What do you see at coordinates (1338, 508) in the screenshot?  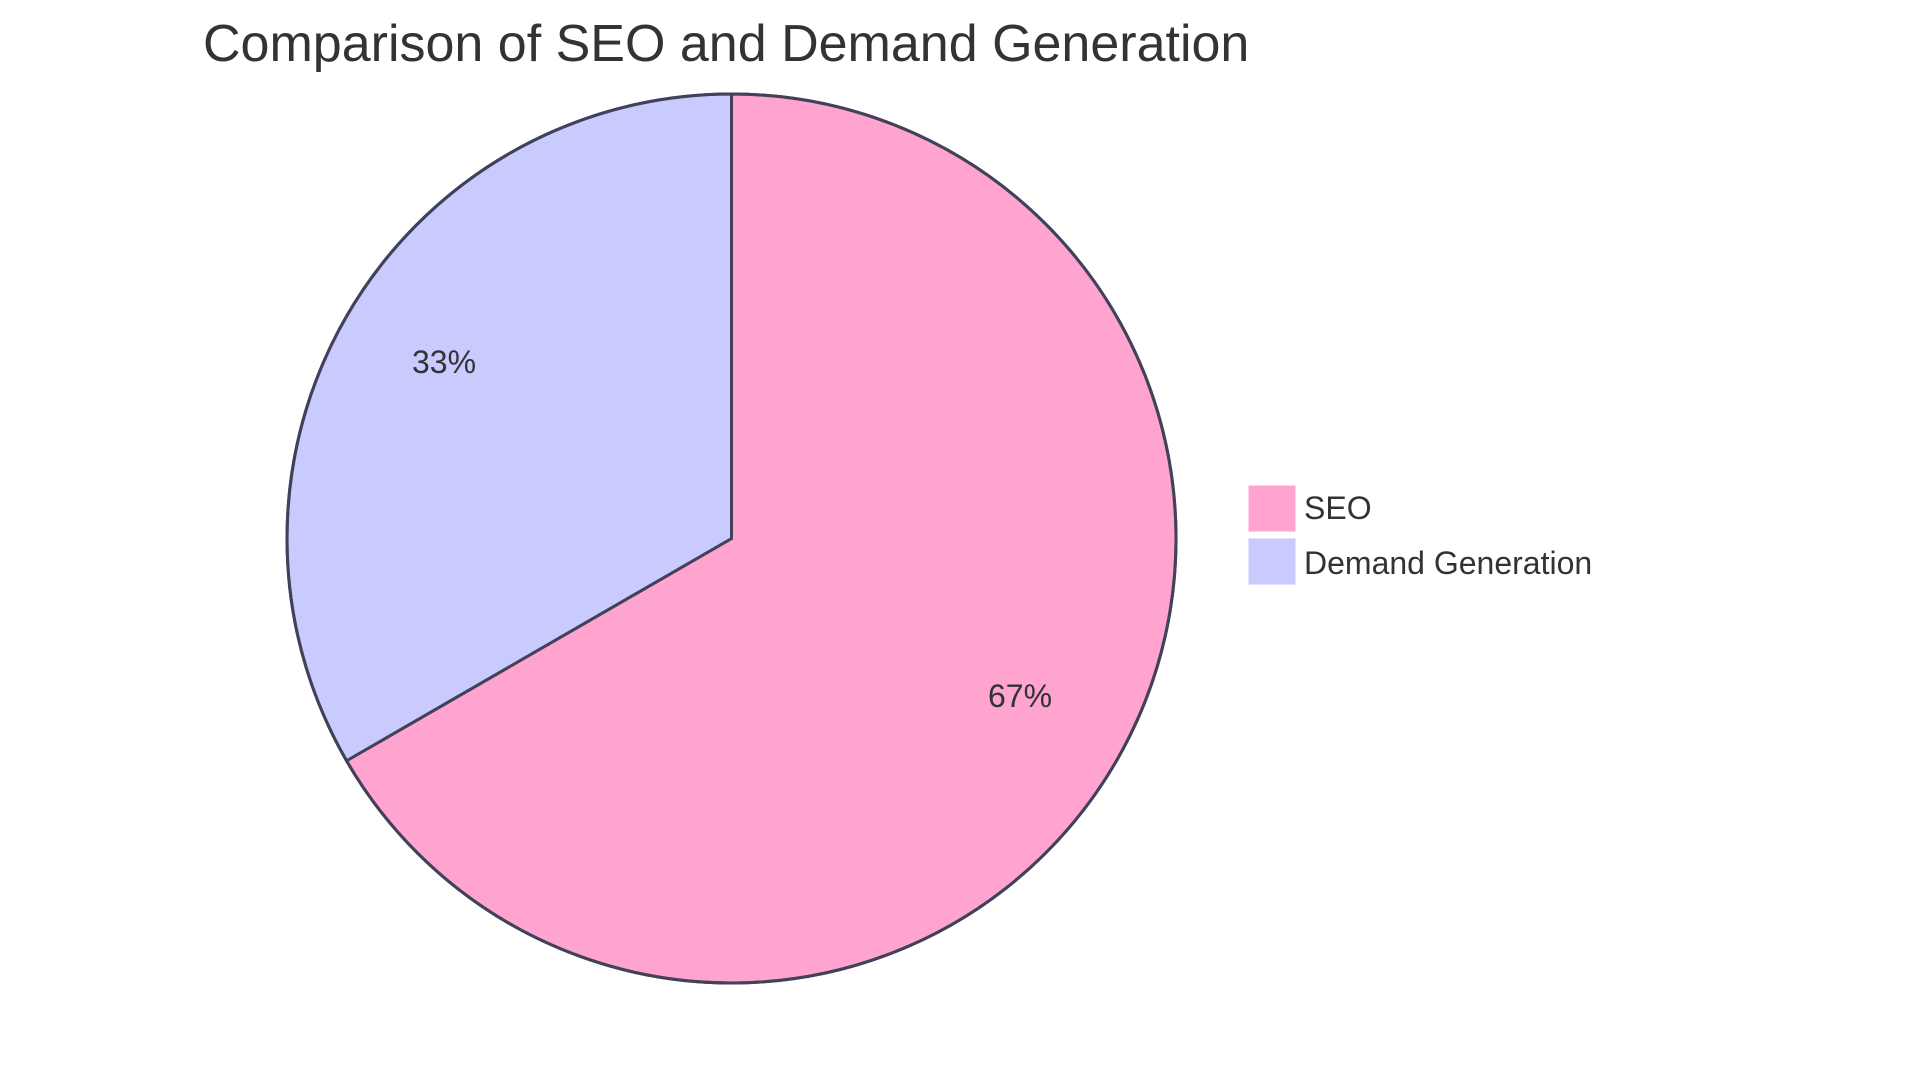 I see `legend-label-seo: SEO` at bounding box center [1338, 508].